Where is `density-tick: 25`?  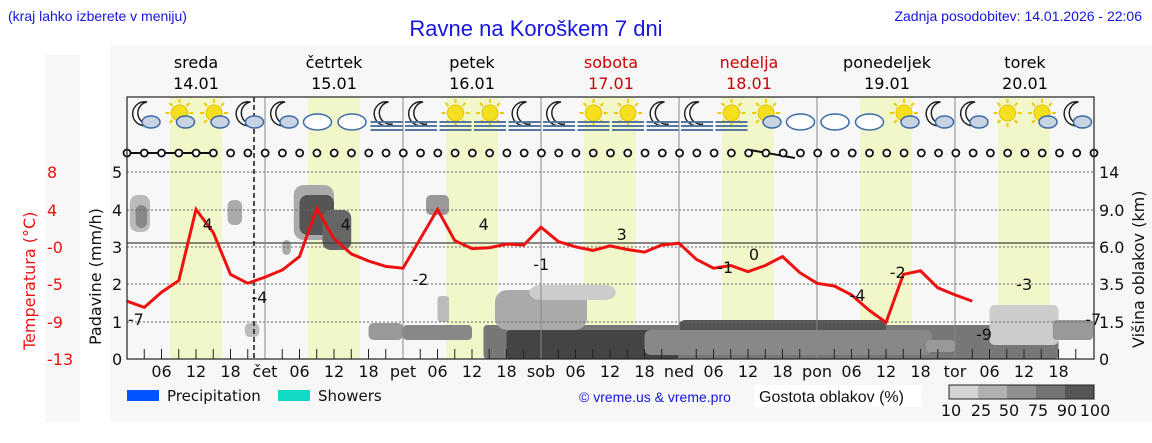 density-tick: 25 is located at coordinates (981, 410).